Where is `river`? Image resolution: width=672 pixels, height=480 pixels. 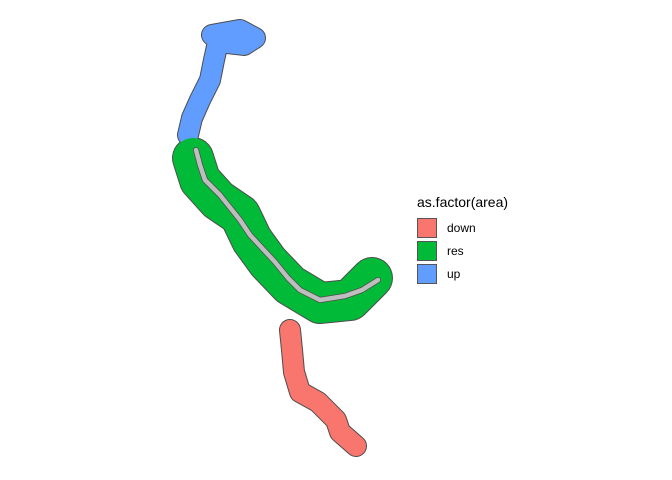
river is located at coordinates (287, 225).